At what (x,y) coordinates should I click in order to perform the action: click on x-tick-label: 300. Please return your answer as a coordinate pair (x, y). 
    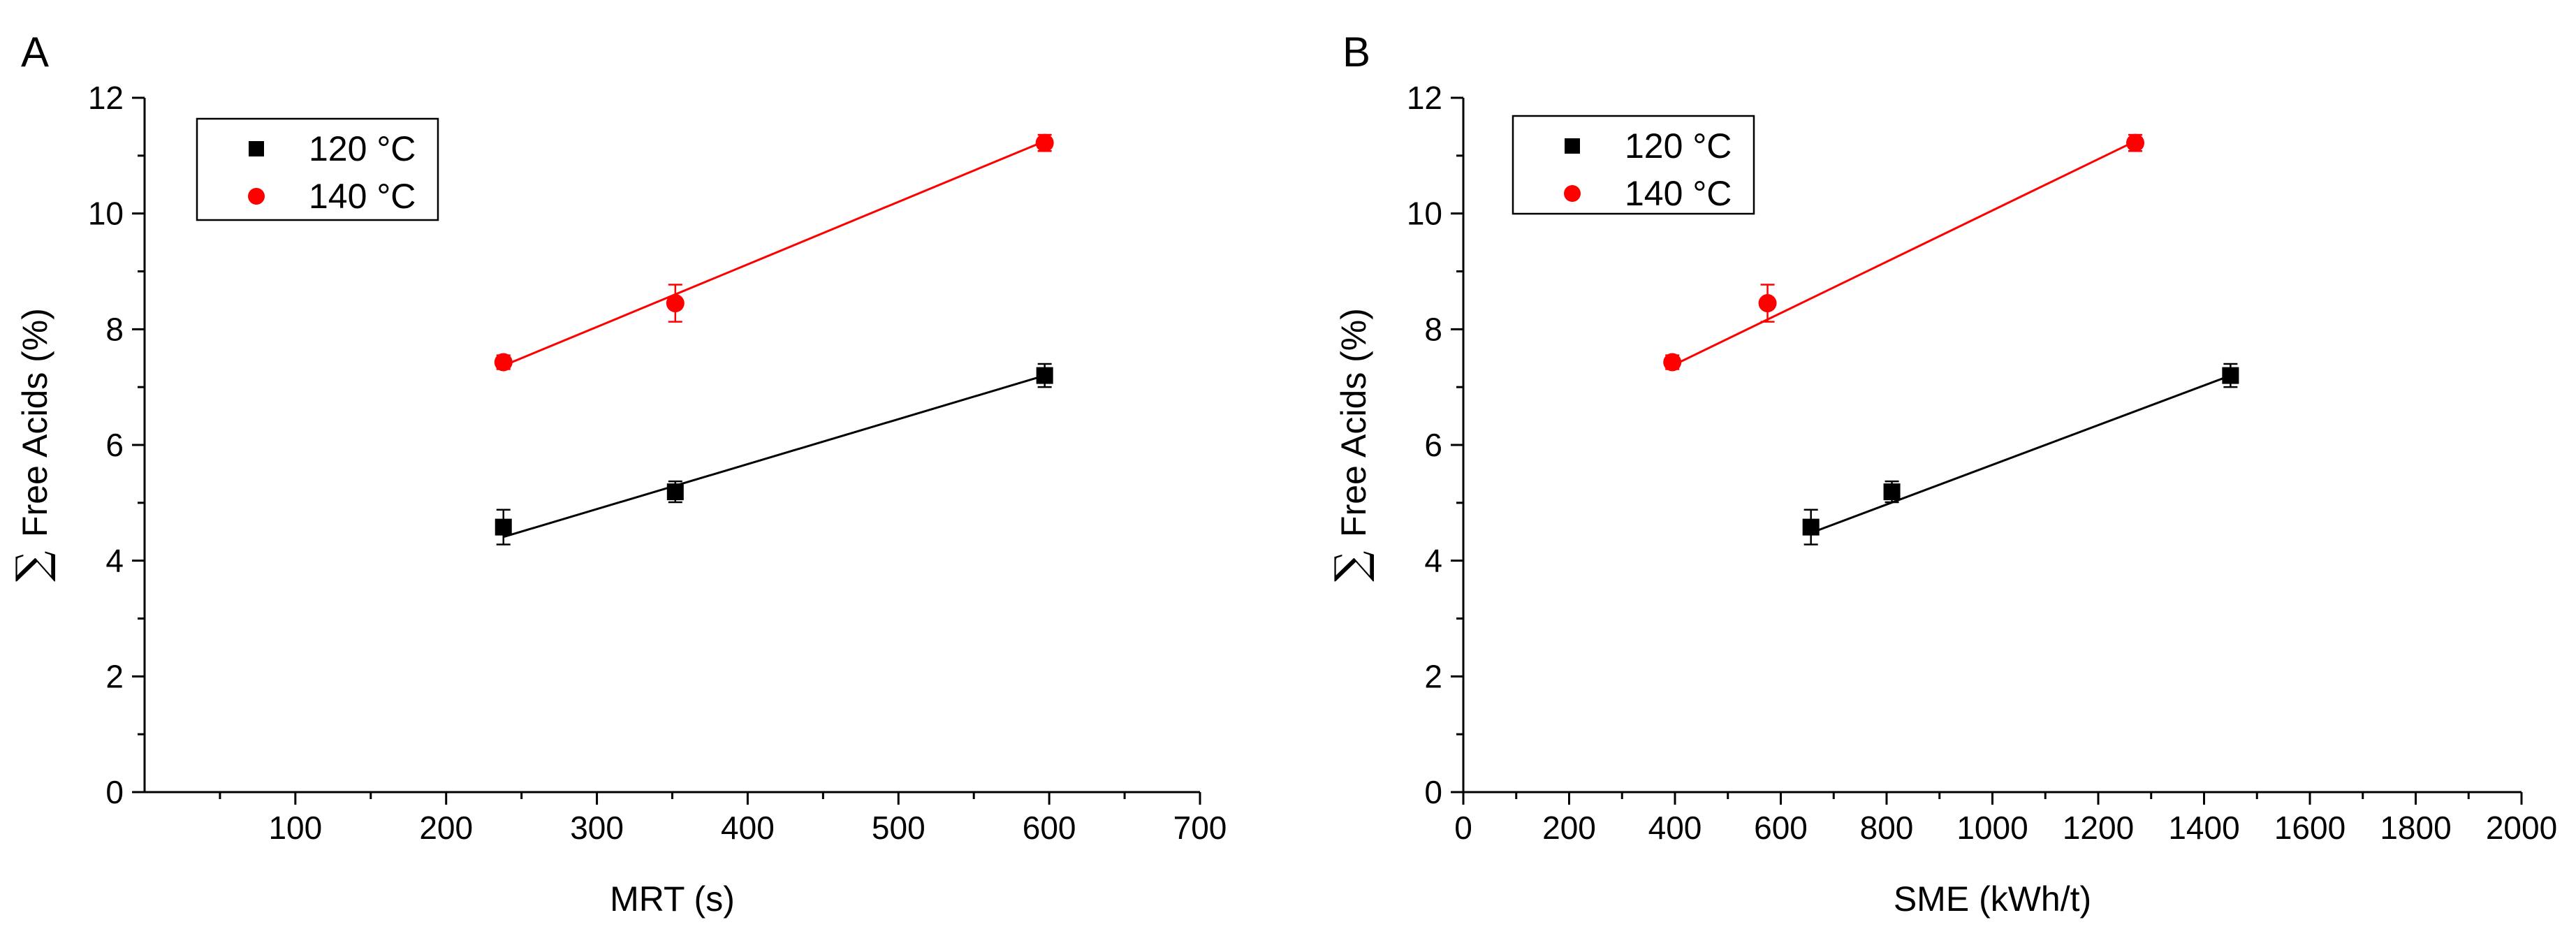
    Looking at the image, I should click on (597, 828).